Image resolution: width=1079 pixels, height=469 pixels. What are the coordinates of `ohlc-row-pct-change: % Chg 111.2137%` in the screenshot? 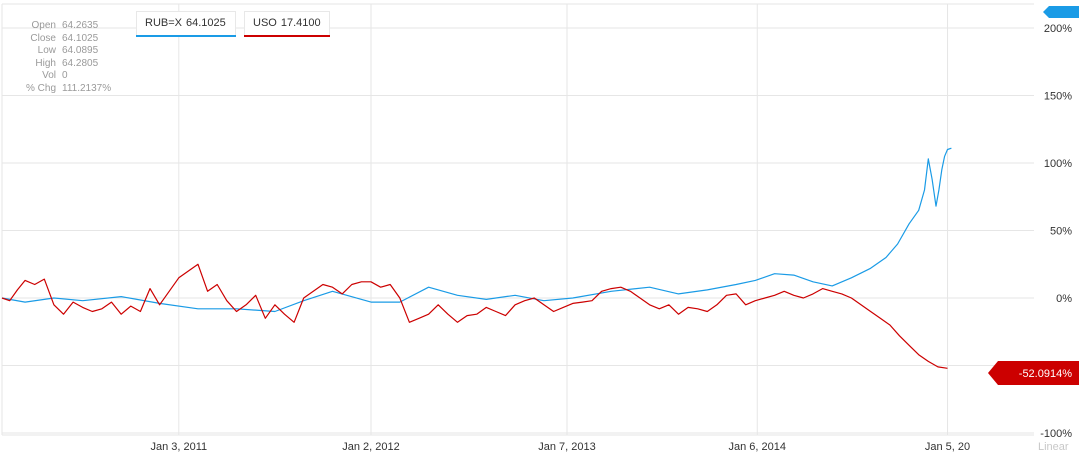 It's located at (62, 89).